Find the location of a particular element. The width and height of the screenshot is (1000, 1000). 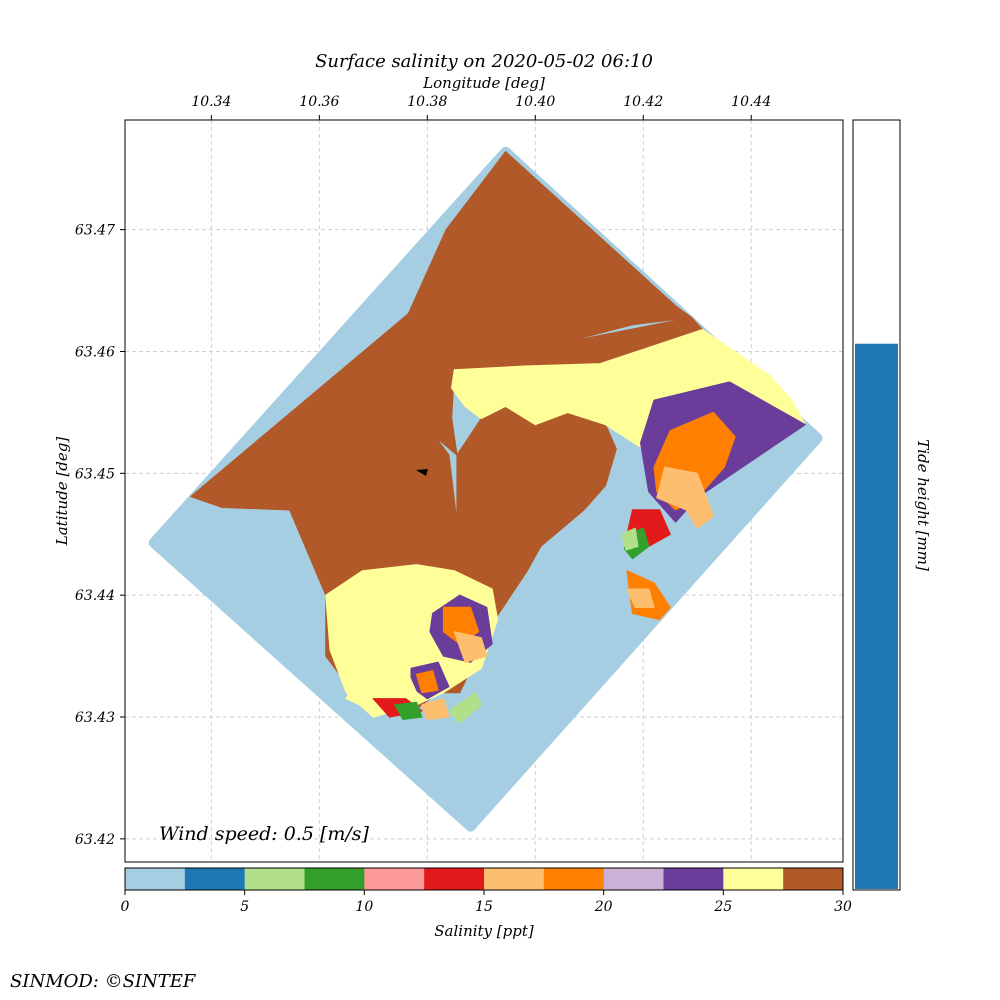

y-tick-label: 63.44 is located at coordinates (95, 596).